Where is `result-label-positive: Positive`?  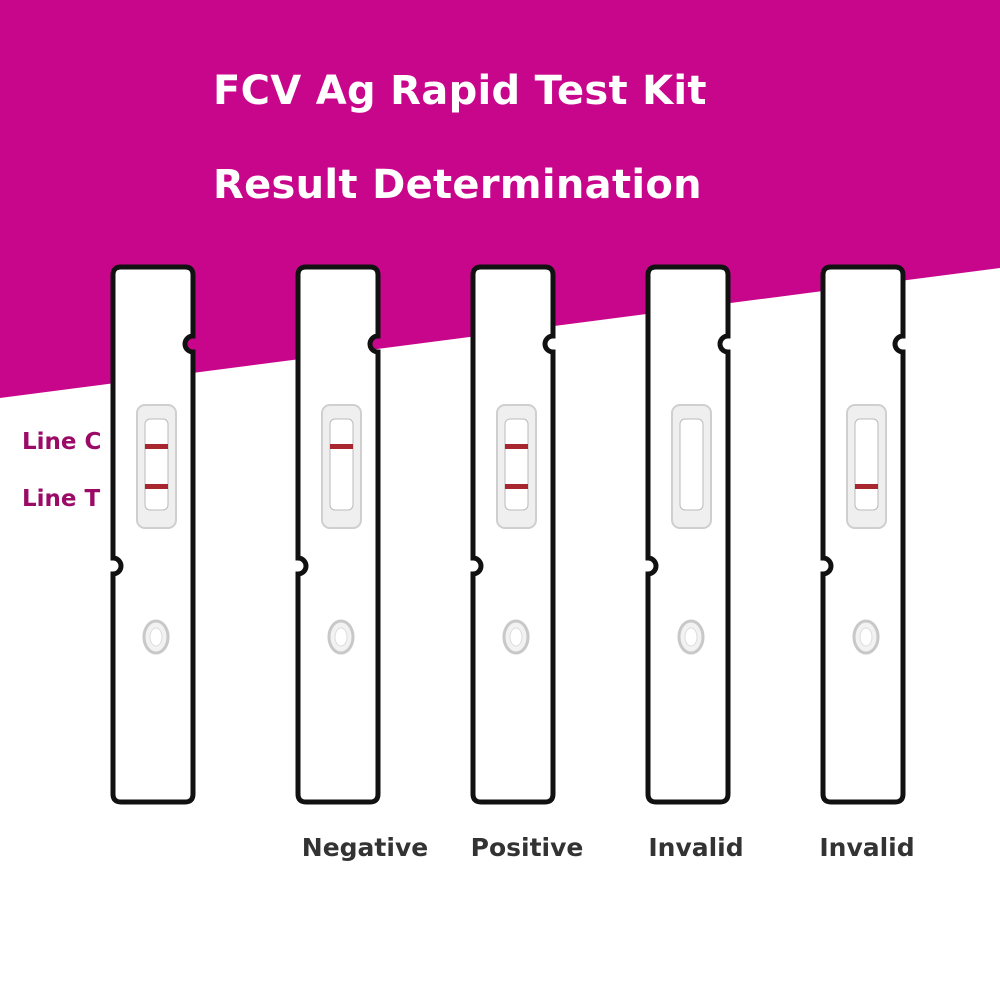
result-label-positive: Positive is located at coordinates (527, 847).